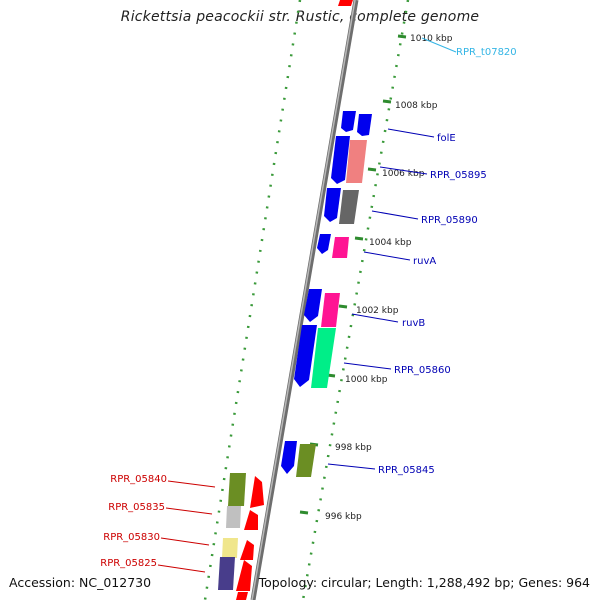 The image size is (600, 600). What do you see at coordinates (364, 125) in the screenshot?
I see `gene-arrow-folE-b` at bounding box center [364, 125].